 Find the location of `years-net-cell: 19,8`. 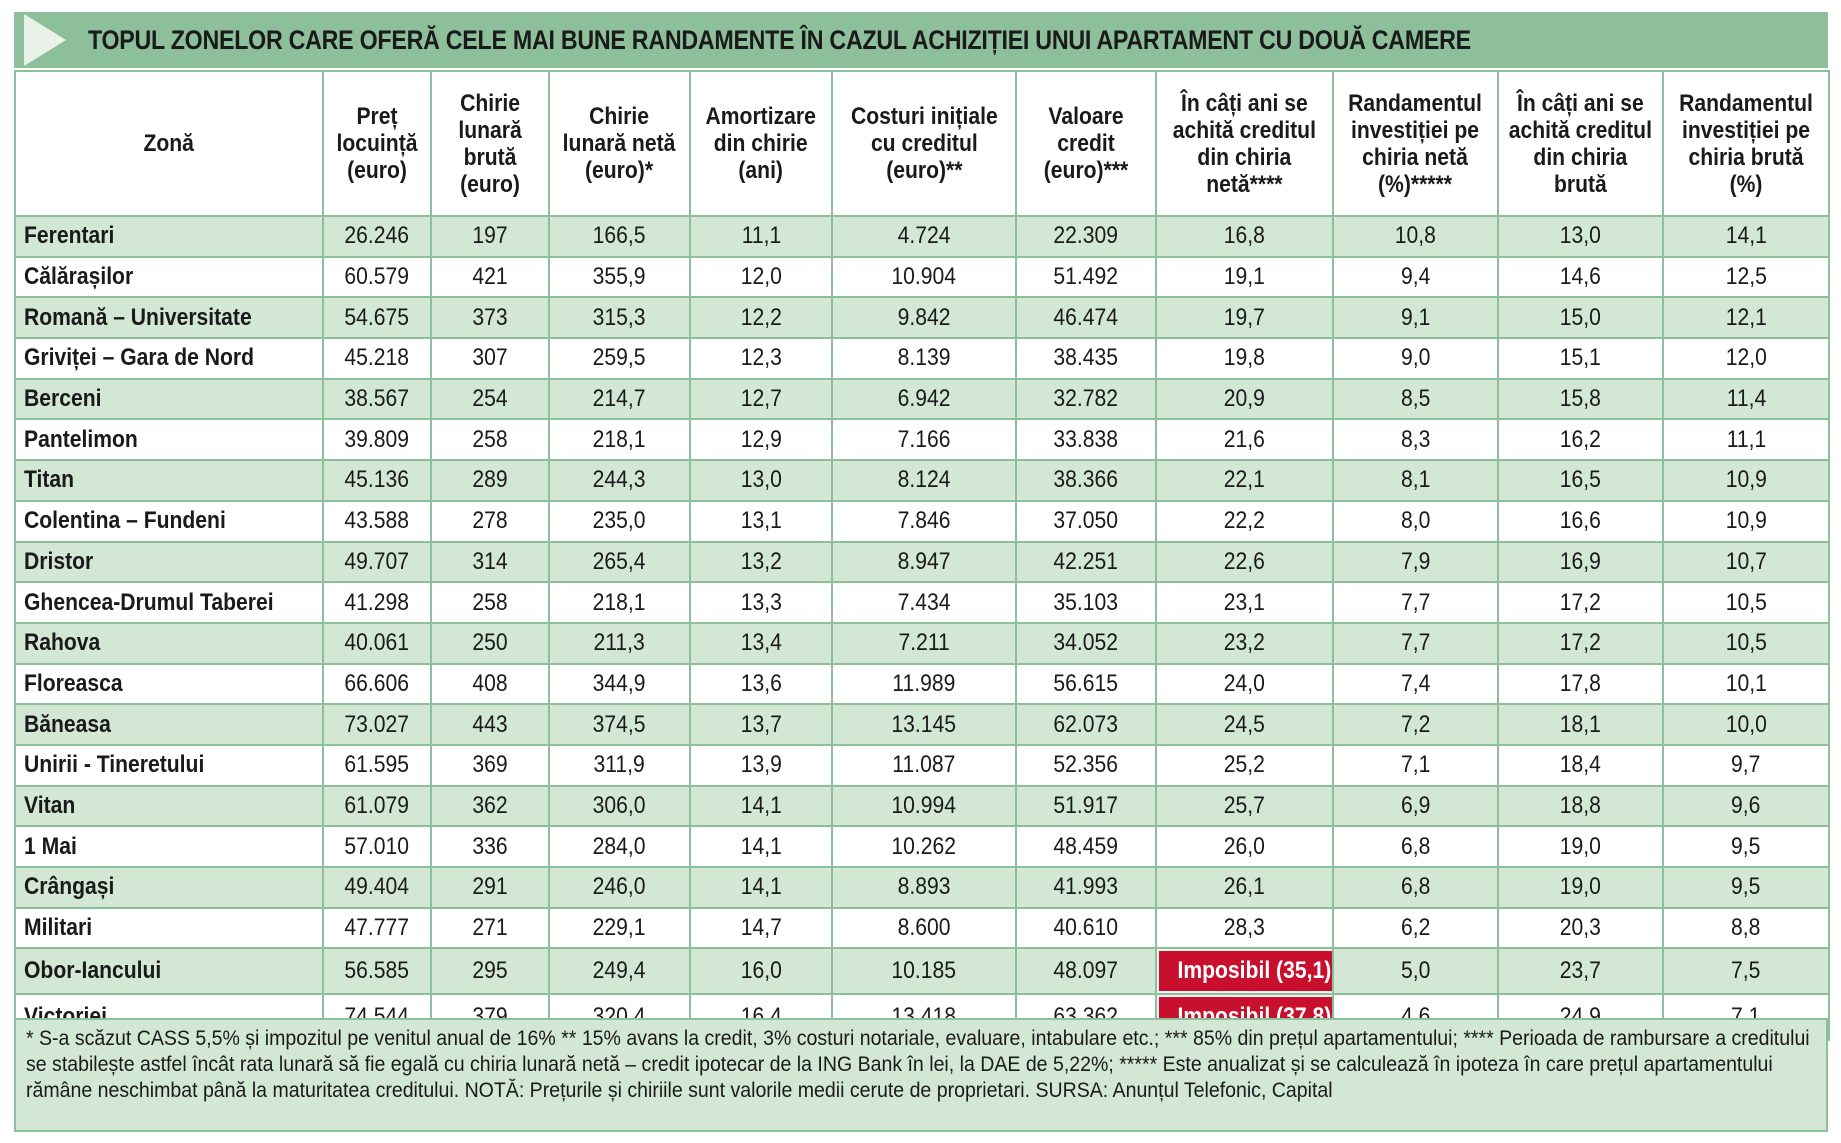

years-net-cell: 19,8 is located at coordinates (1244, 358).